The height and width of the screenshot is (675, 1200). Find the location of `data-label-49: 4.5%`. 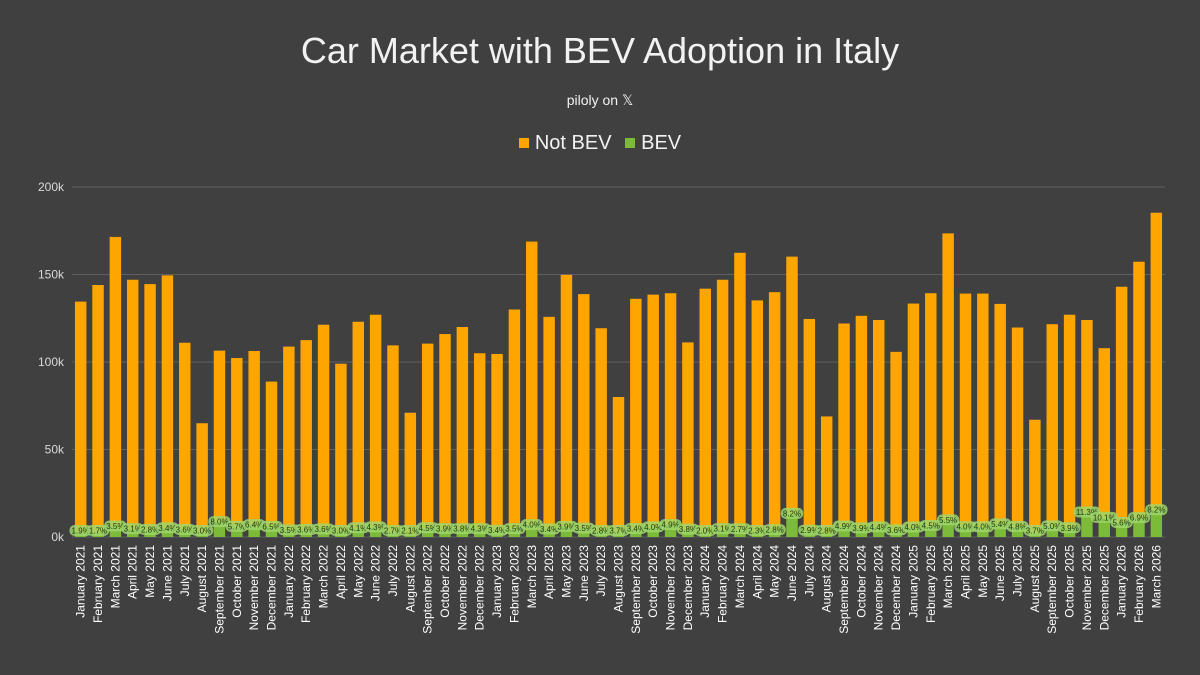

data-label-49: 4.5% is located at coordinates (931, 525).